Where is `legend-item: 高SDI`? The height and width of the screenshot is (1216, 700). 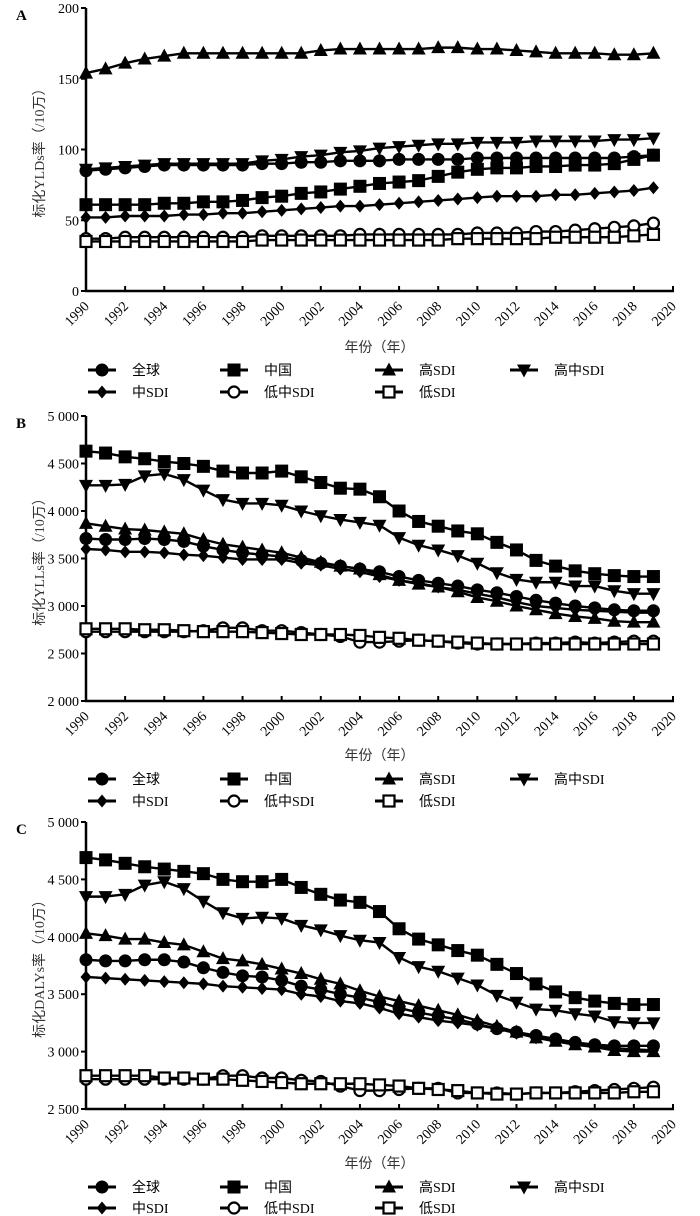
legend-item: 高SDI is located at coordinates (415, 370).